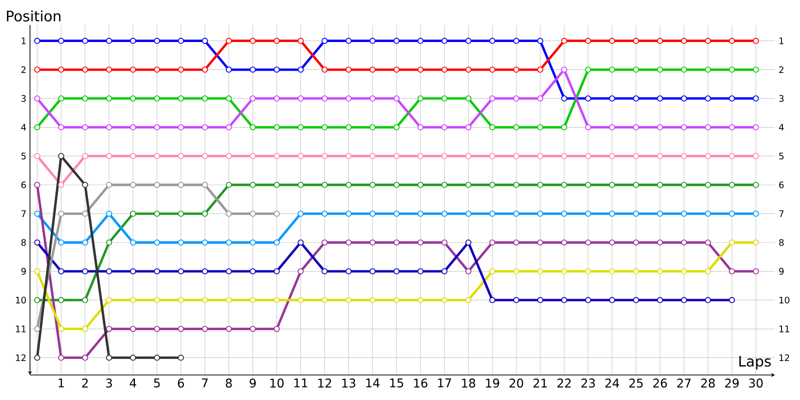 The width and height of the screenshot is (800, 400). What do you see at coordinates (85, 383) in the screenshot?
I see `x-tick-label: 2` at bounding box center [85, 383].